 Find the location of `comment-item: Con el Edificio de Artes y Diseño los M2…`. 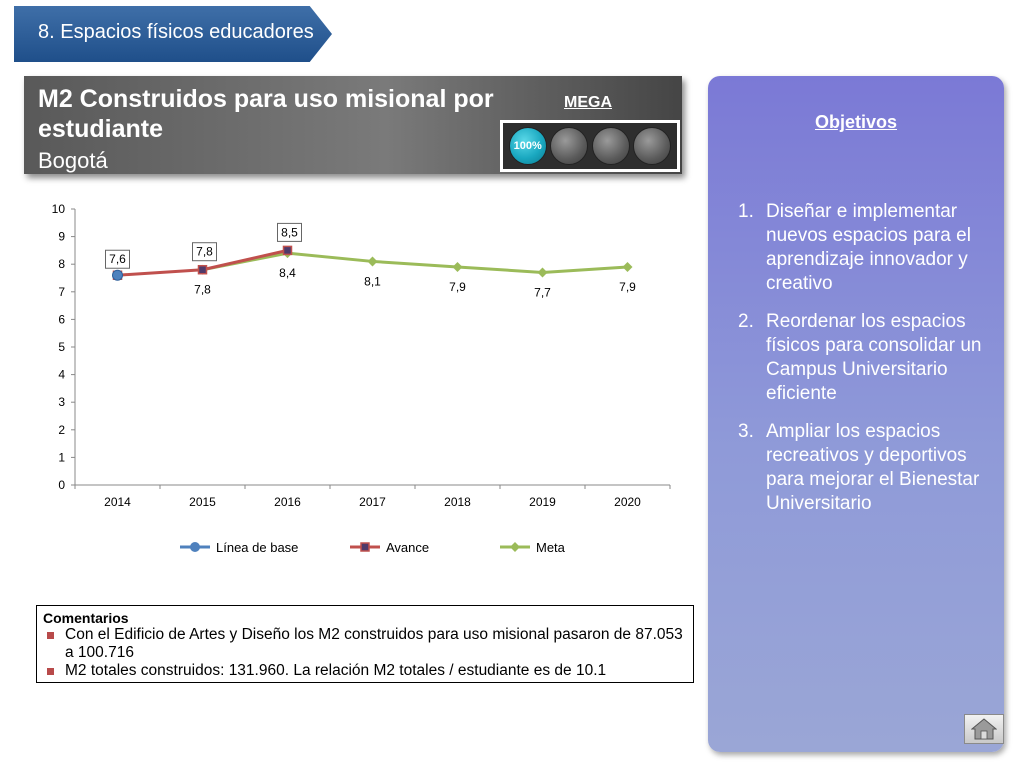

comment-item: Con el Edificio de Artes y Diseño los M2… is located at coordinates (365, 644).